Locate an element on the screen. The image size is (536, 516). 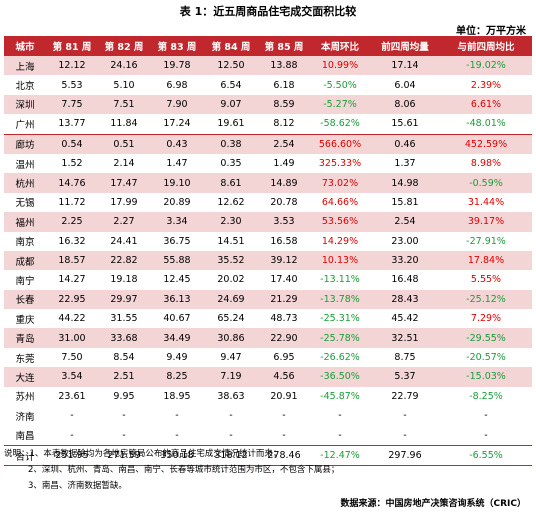
city-cell: 济南 is located at coordinates (25, 417).